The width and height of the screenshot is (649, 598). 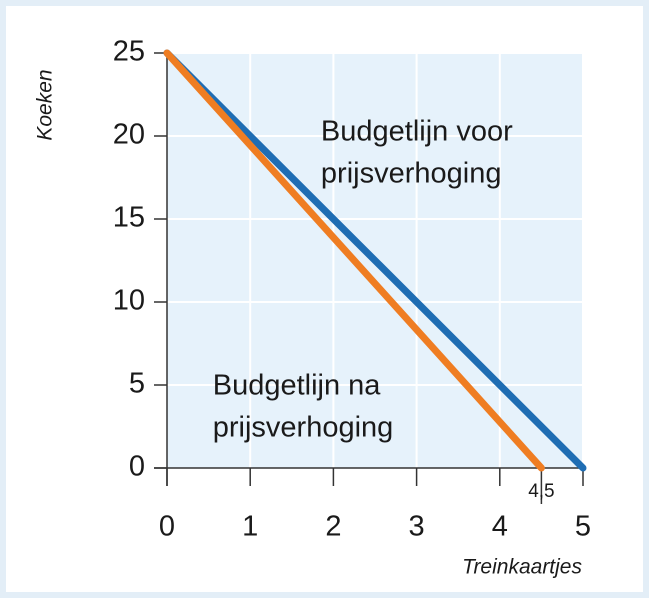 What do you see at coordinates (250, 527) in the screenshot?
I see `x-tick-label: 1` at bounding box center [250, 527].